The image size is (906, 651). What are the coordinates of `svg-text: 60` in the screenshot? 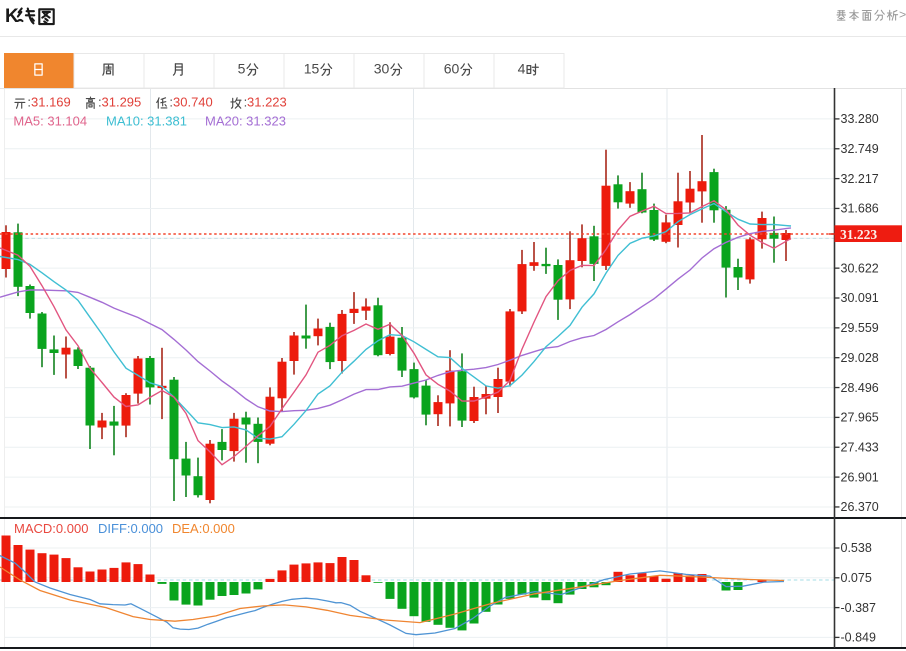 It's located at (452, 68).